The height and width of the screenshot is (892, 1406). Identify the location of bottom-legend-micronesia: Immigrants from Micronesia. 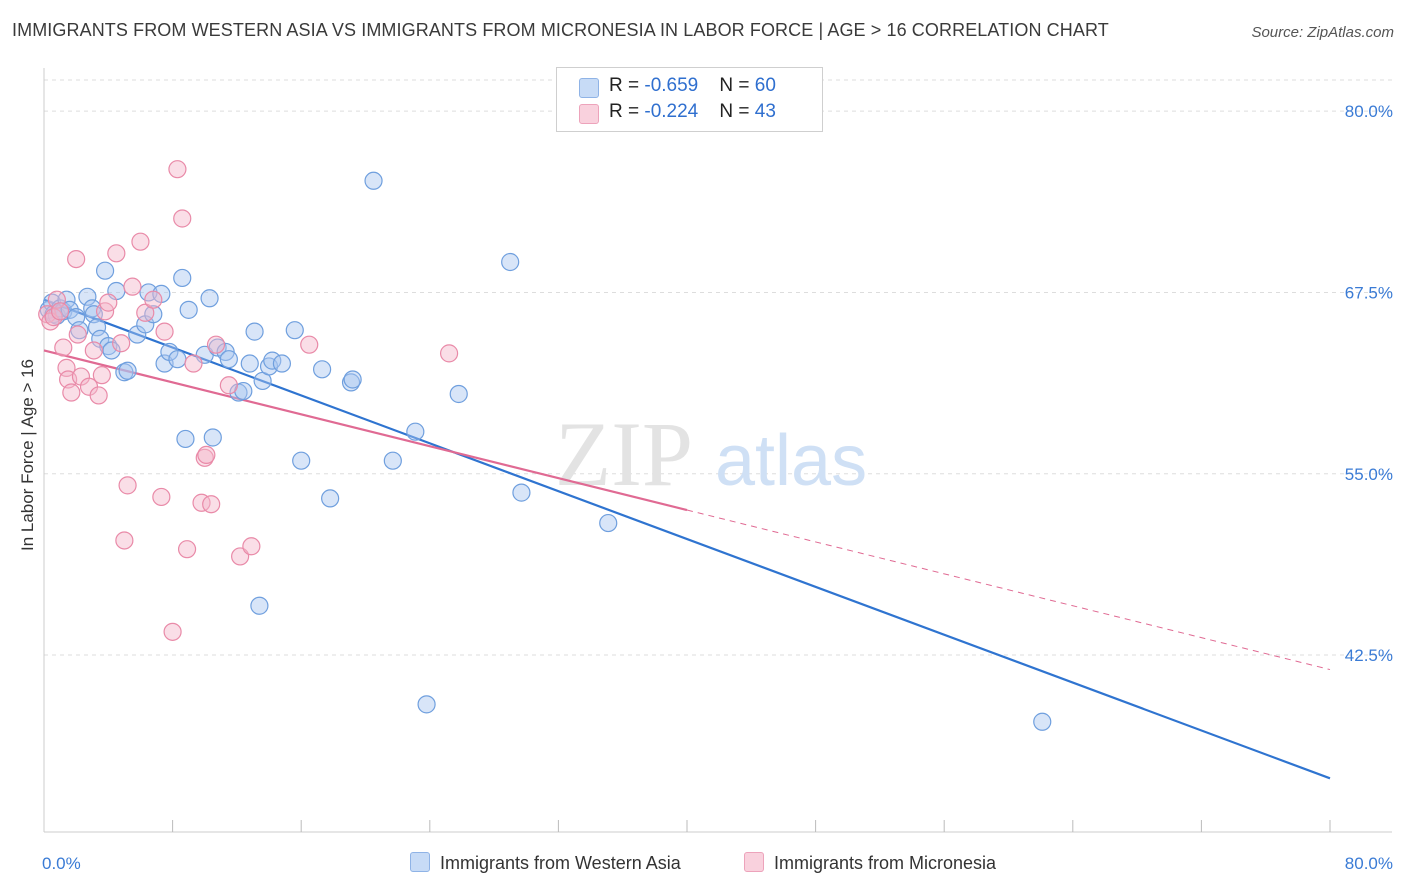
(870, 863).